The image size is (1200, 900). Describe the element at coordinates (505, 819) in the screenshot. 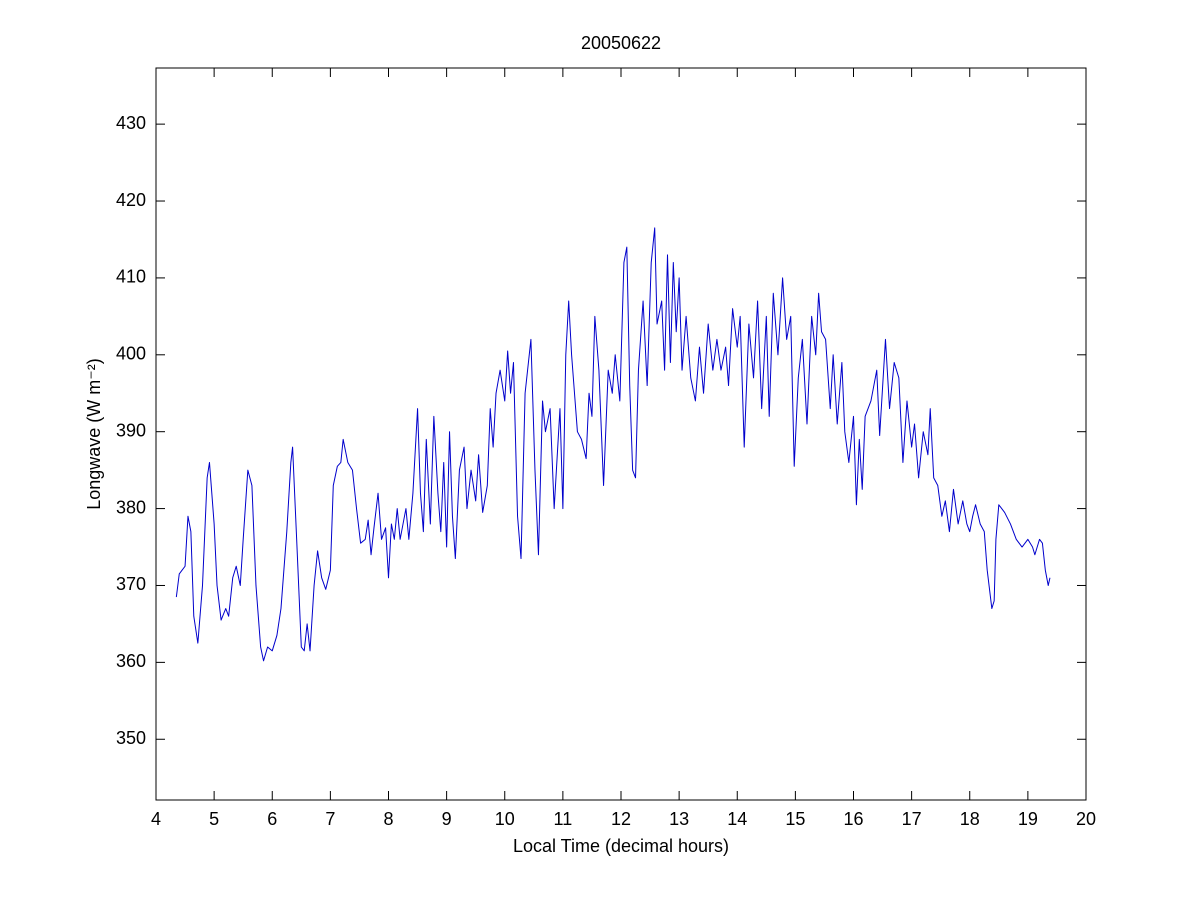

I see `x-tick-label: 10` at that location.